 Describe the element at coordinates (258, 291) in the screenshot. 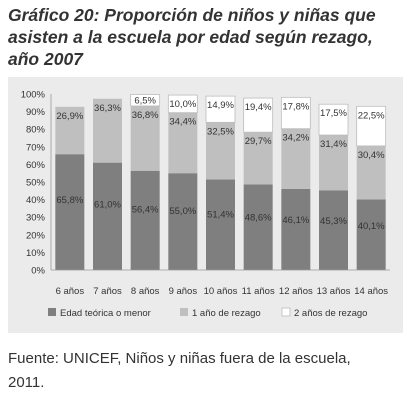

I see `x-tick-label: 11 años` at that location.